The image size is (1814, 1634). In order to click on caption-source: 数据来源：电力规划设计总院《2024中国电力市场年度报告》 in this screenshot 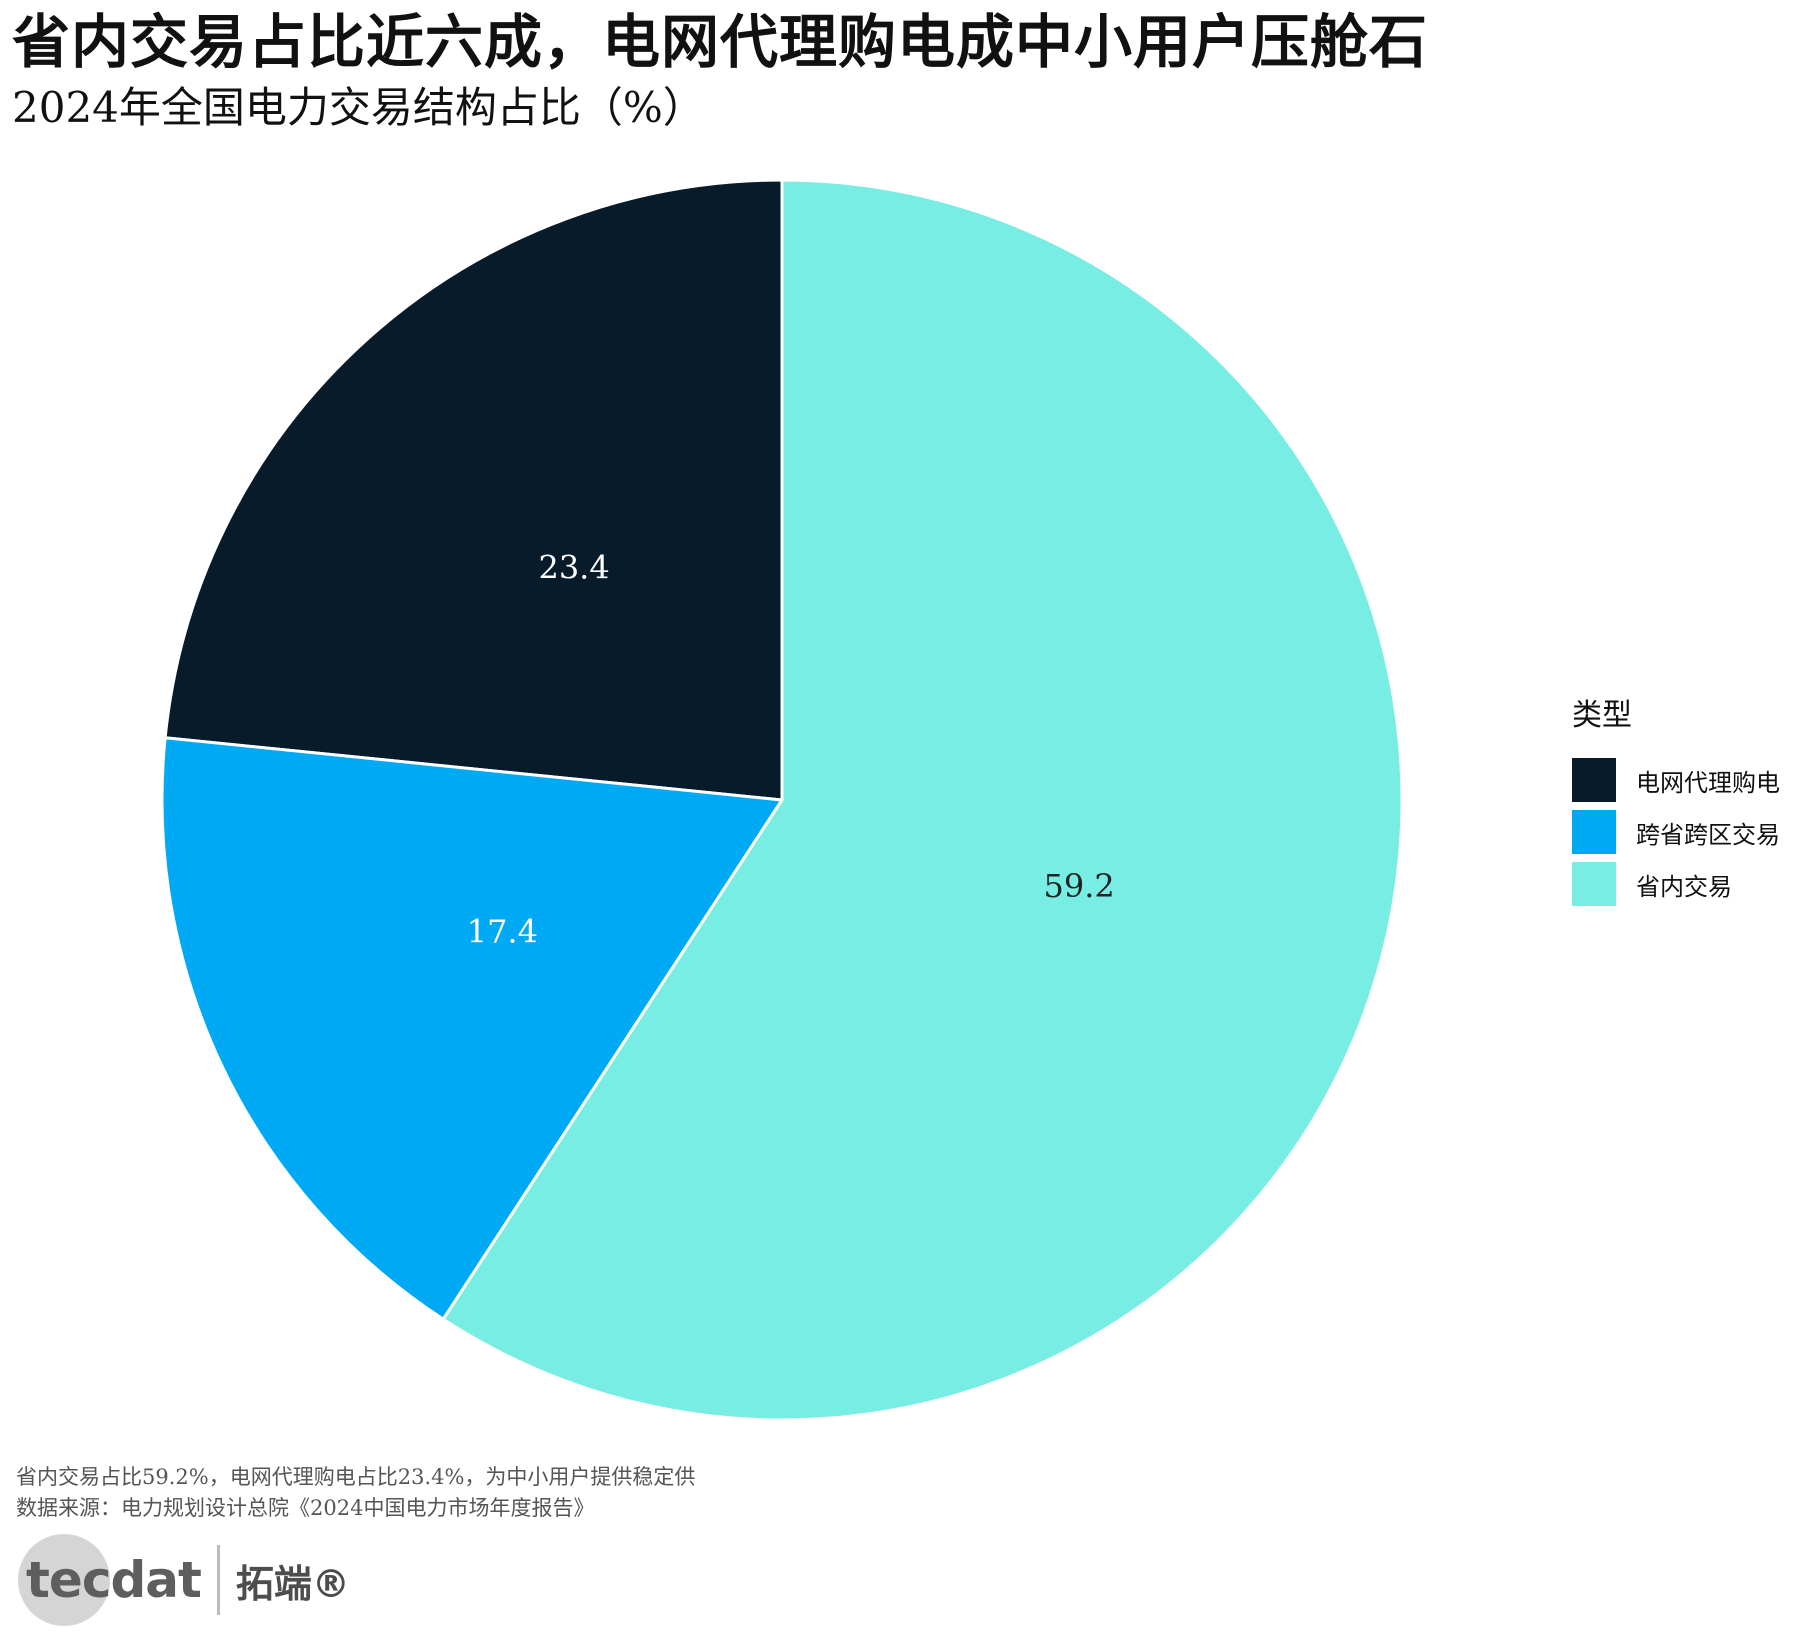, I will do `click(305, 1508)`.